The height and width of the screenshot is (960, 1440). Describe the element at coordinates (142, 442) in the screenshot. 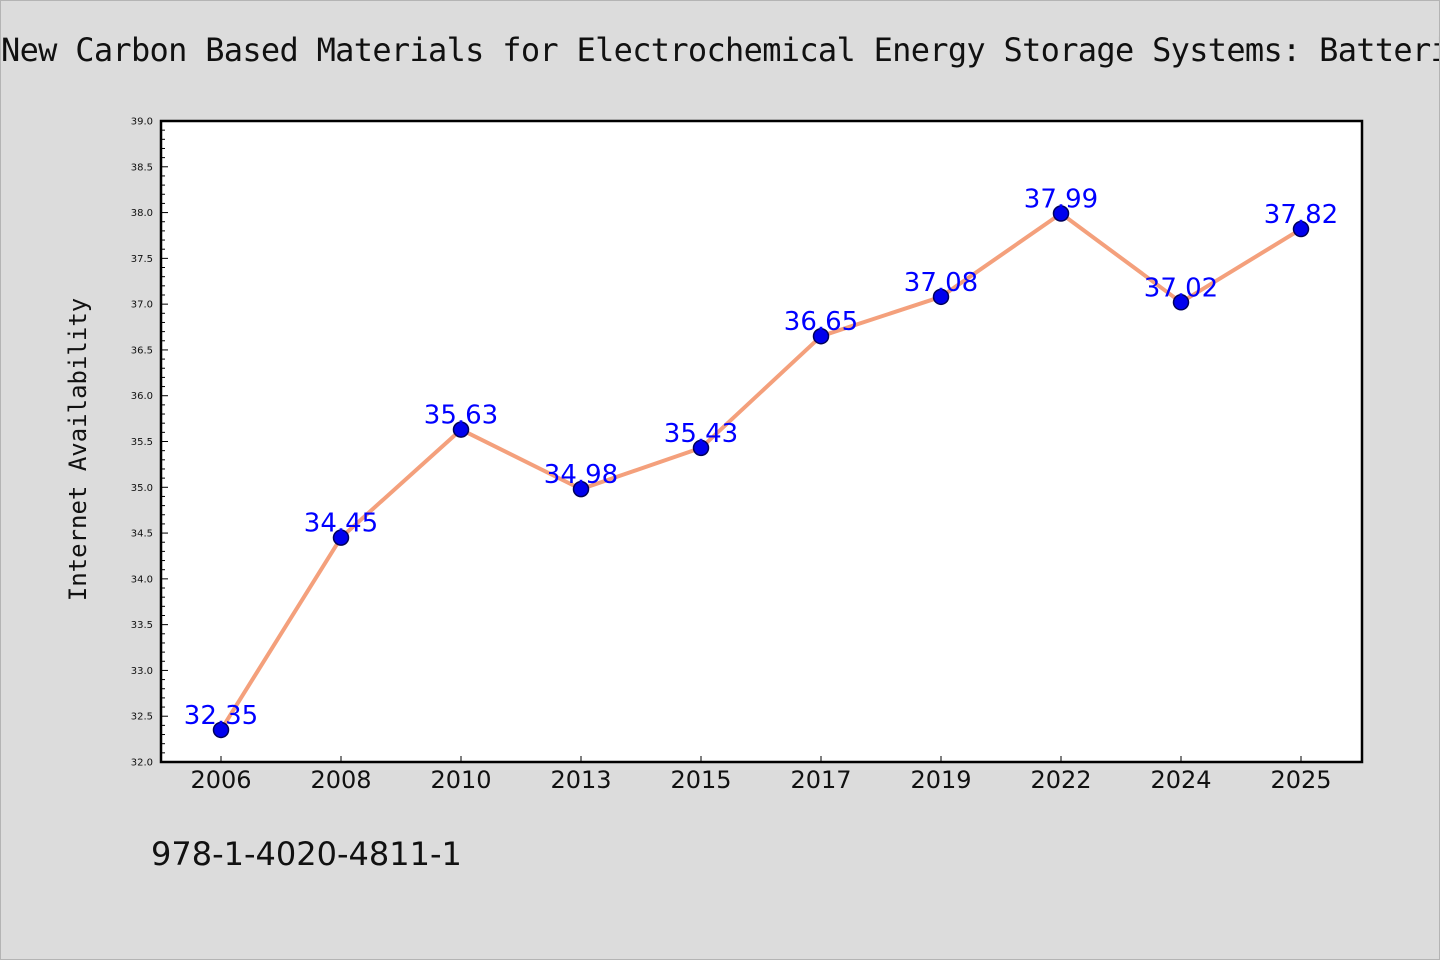

I see `y-tick-label: 35.5` at that location.